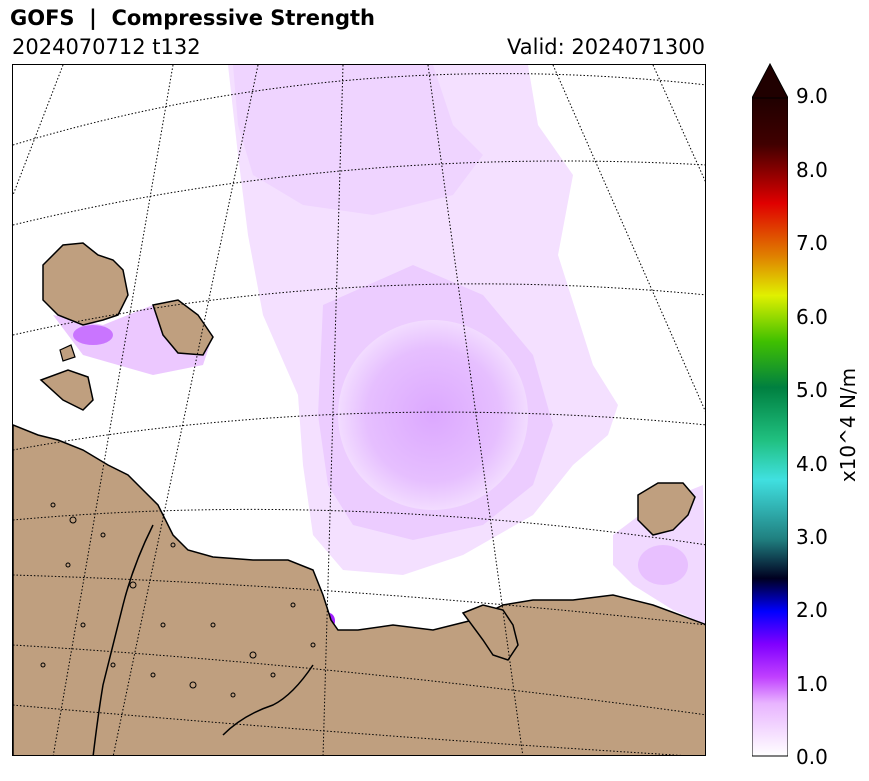 Image resolution: width=869 pixels, height=781 pixels. What do you see at coordinates (85, 284) in the screenshot?
I see `islands-northwest` at bounding box center [85, 284].